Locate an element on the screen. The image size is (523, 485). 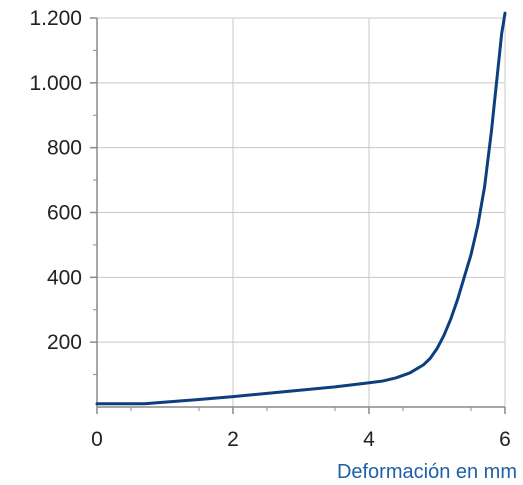
x-tick-labels: 0 2 4 6 is located at coordinates (301, 439).